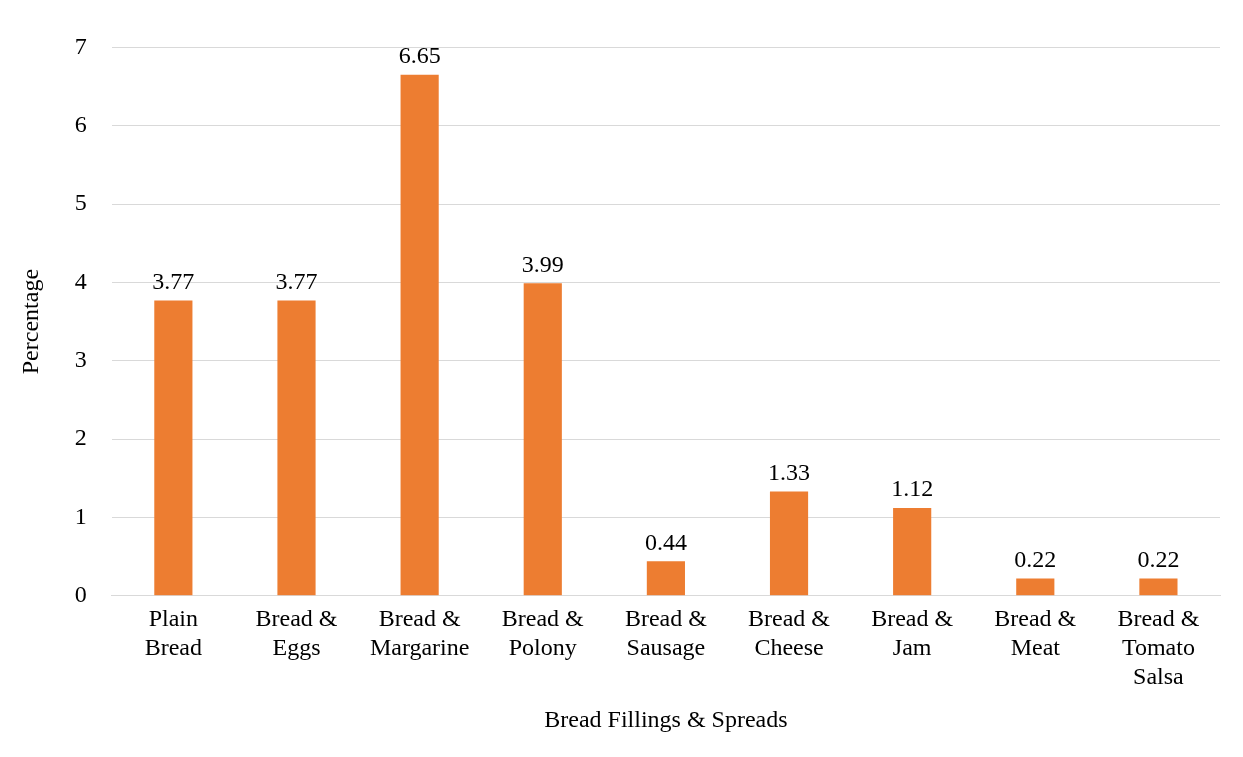 The height and width of the screenshot is (757, 1243). Describe the element at coordinates (912, 633) in the screenshot. I see `x-tick-label: Bread & Jam` at that location.